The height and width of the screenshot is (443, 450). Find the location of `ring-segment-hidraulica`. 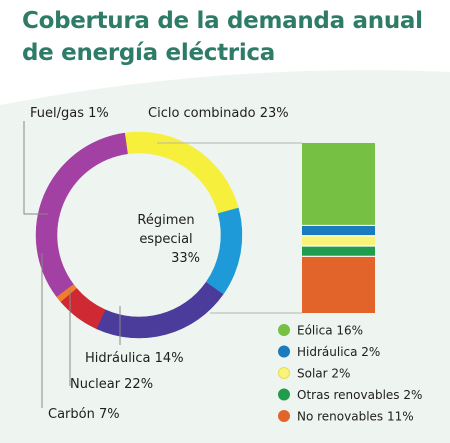

ring-segment-hidraulica is located at coordinates (224, 251).